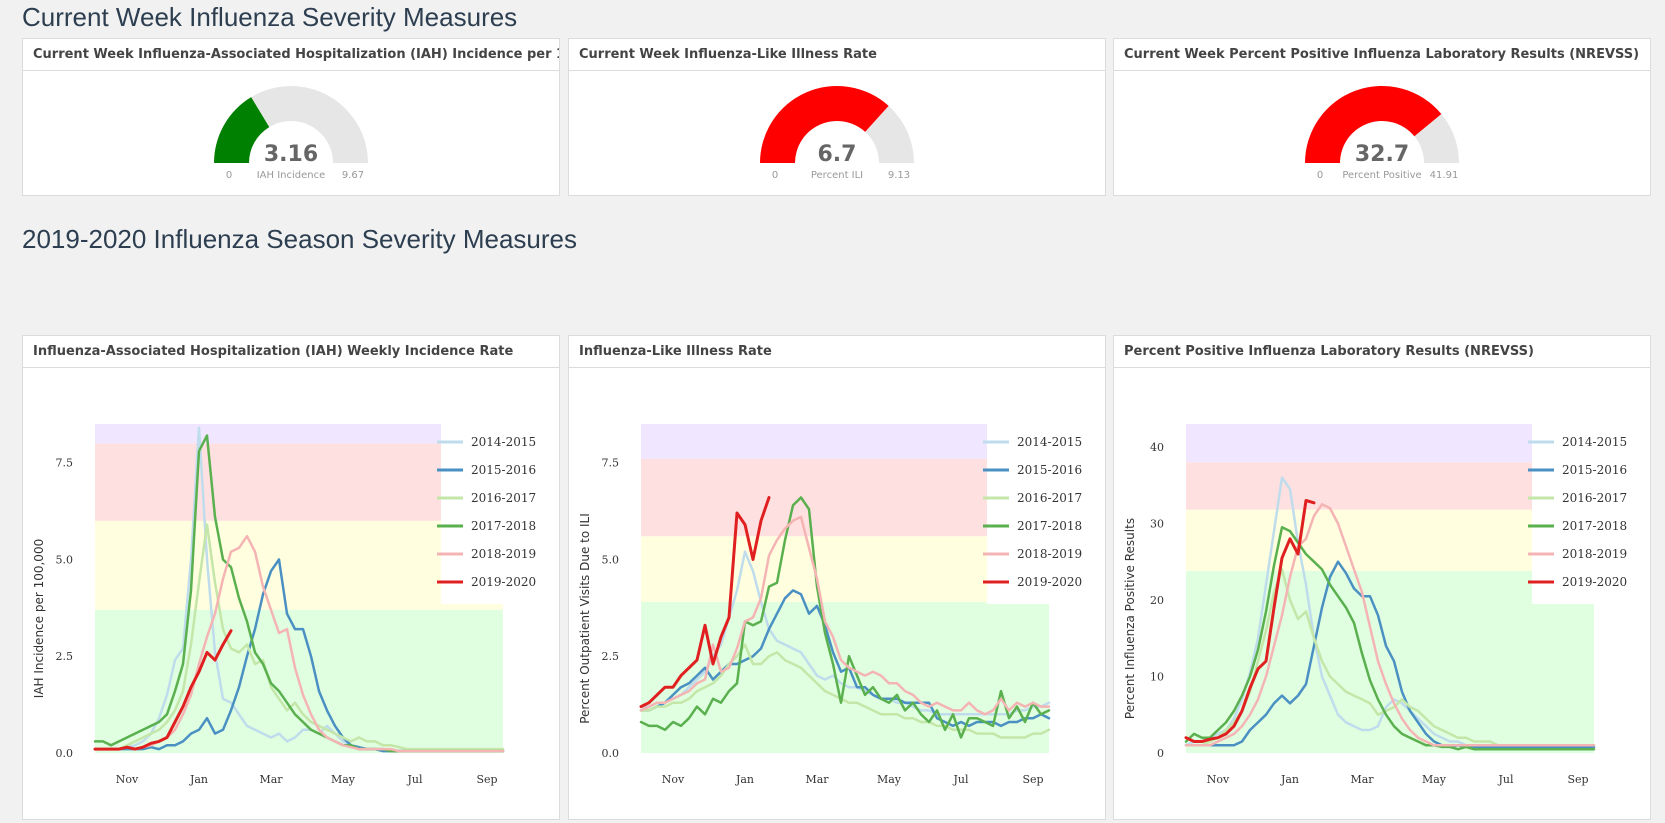 The image size is (1665, 823). What do you see at coordinates (837, 352) in the screenshot?
I see `ili-chart-header: Influenza-Like Illness Rate` at bounding box center [837, 352].